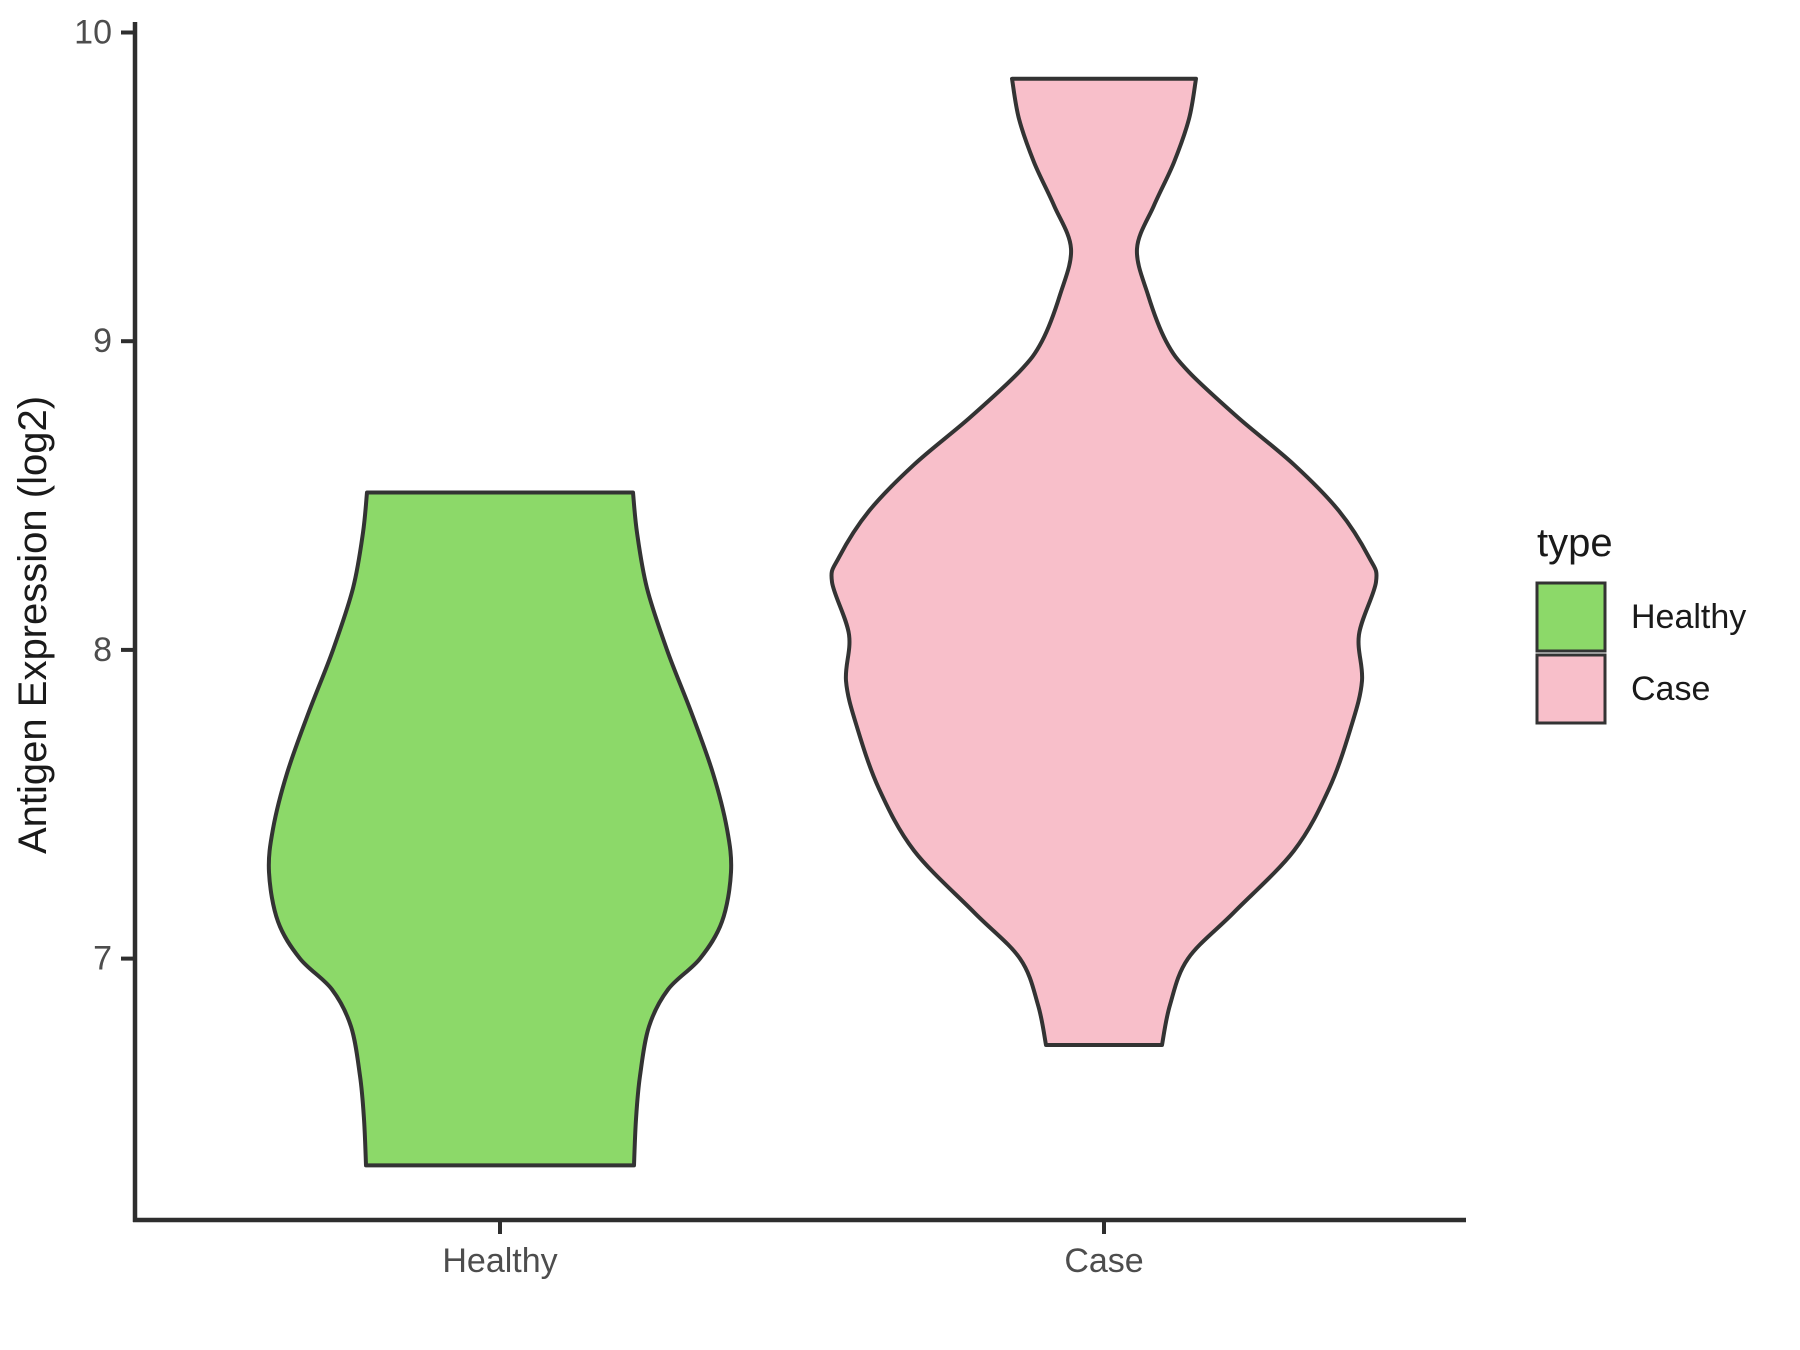  I want to click on x-tick-label: Case, so click(1103, 1261).